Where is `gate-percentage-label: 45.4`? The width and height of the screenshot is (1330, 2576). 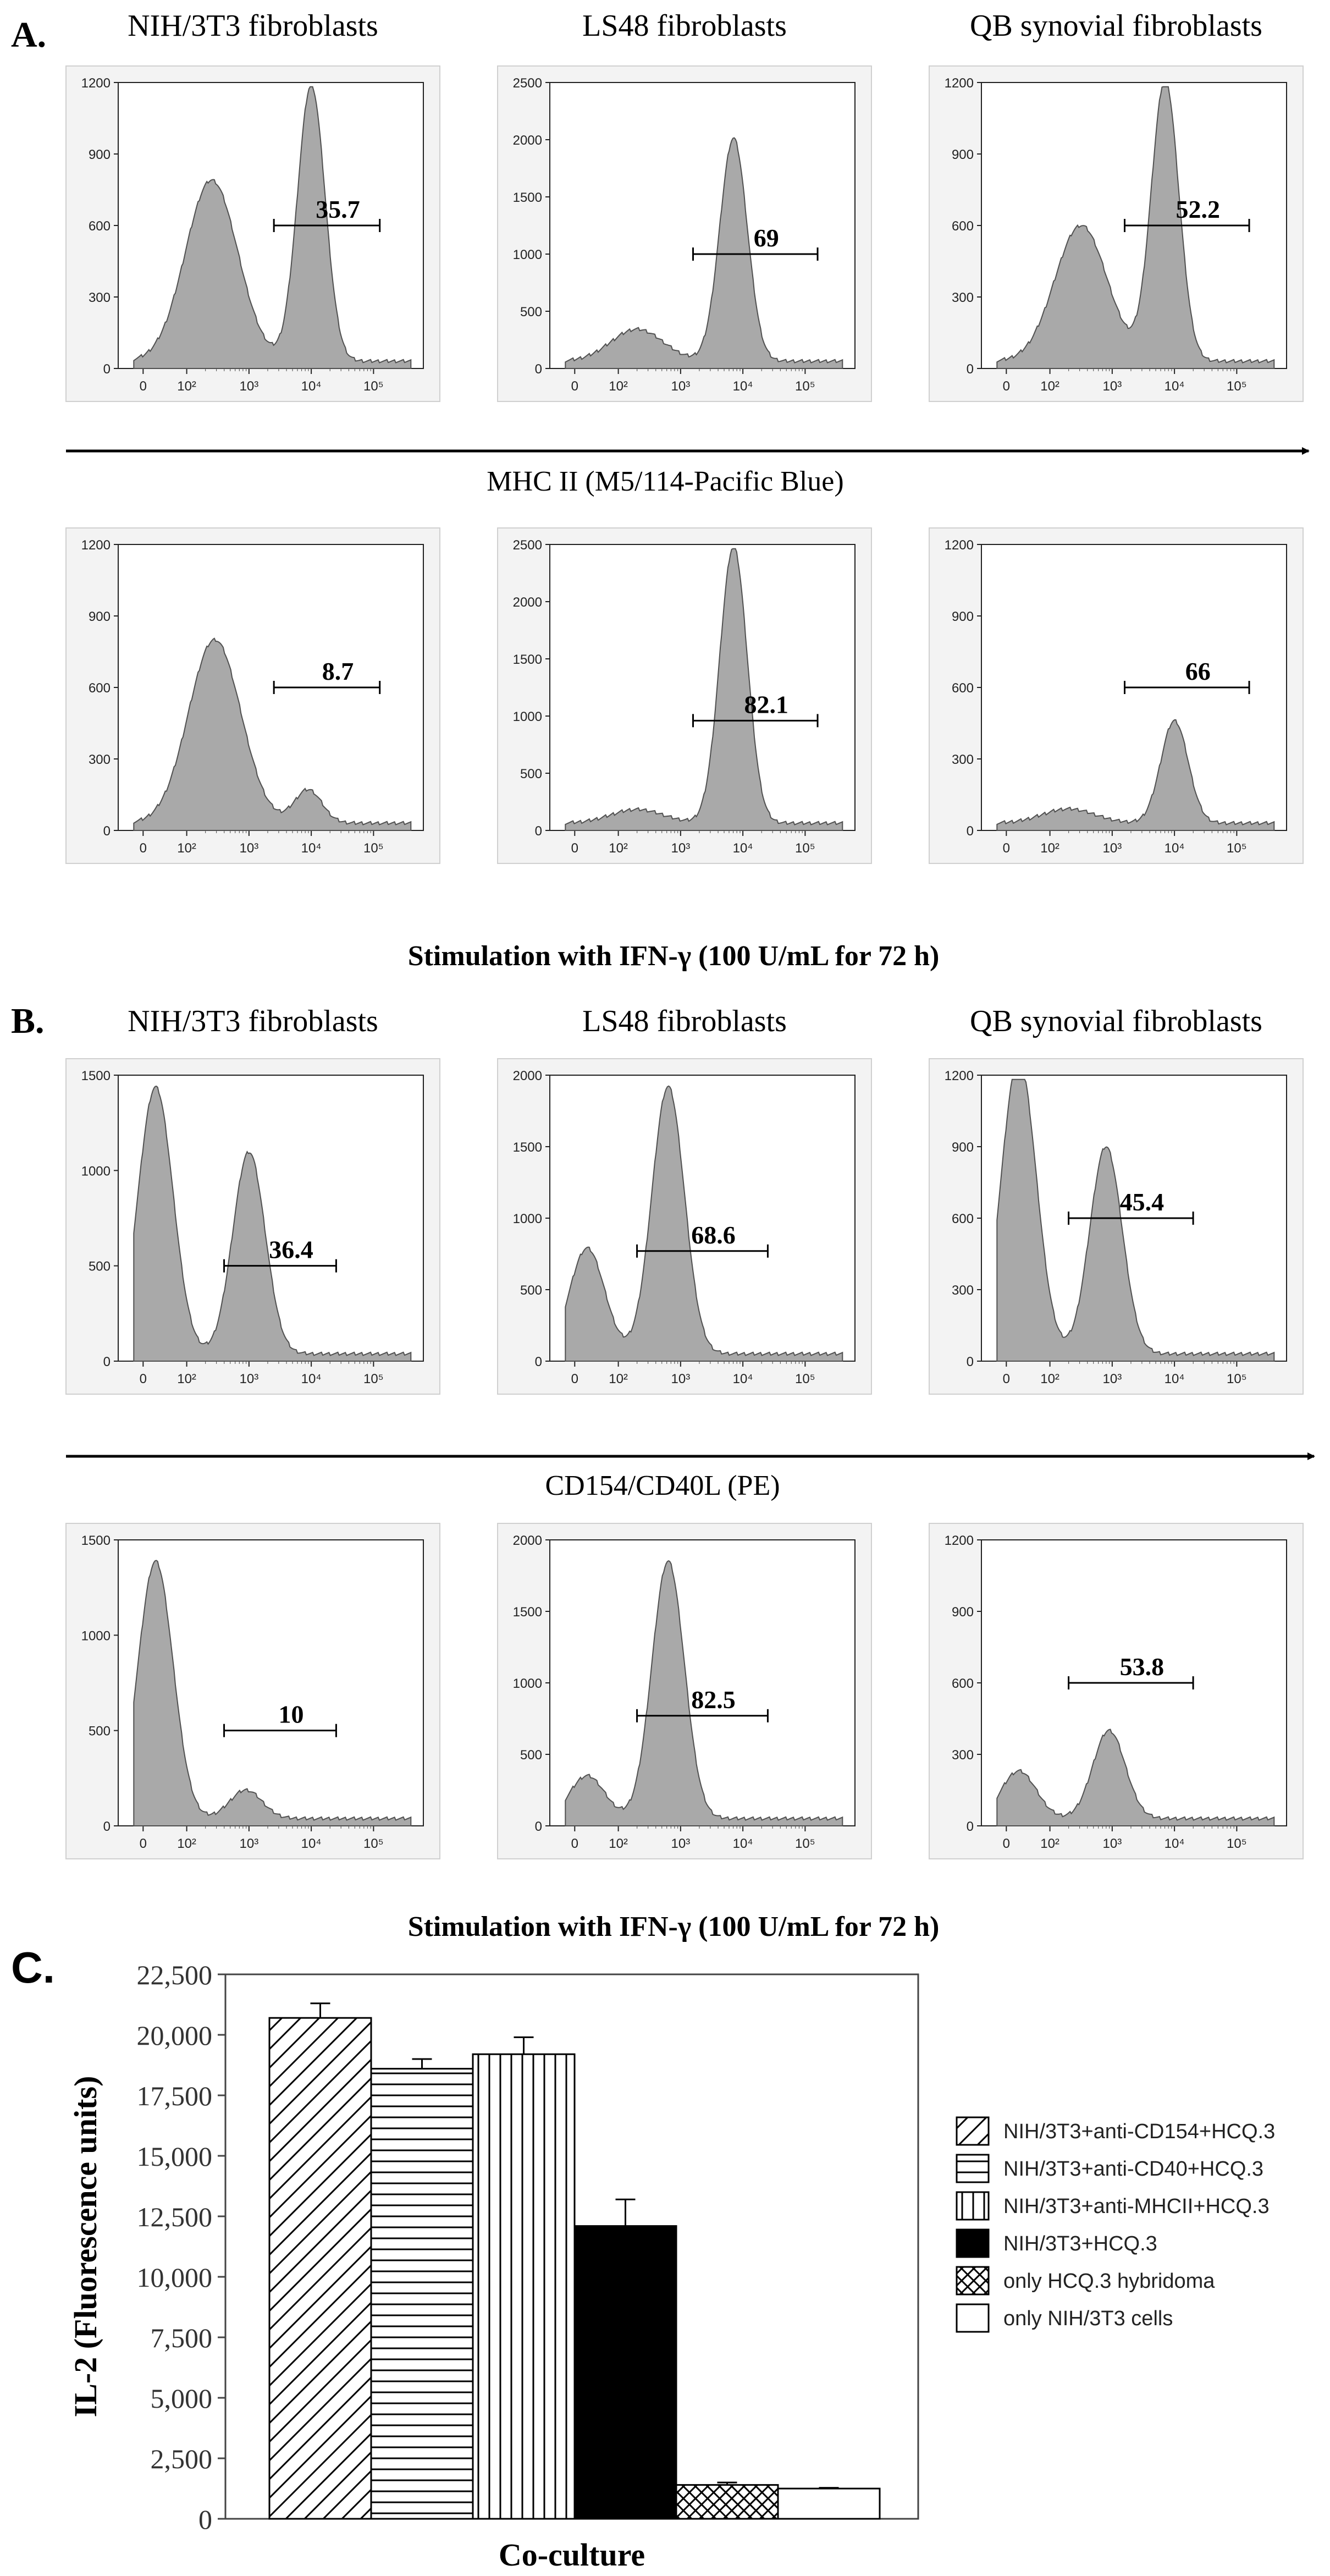
gate-percentage-label: 45.4 is located at coordinates (1142, 1202).